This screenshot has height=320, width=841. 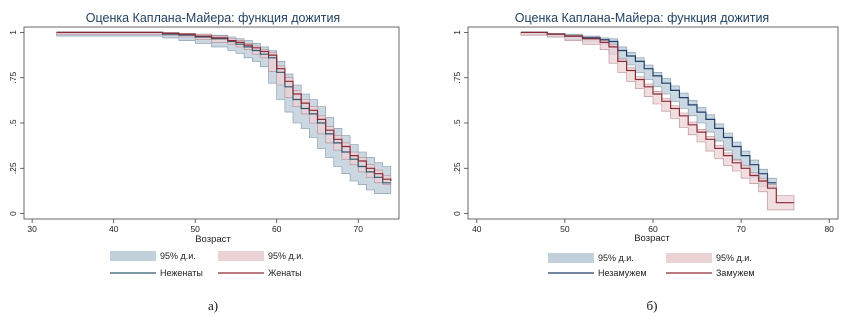 What do you see at coordinates (652, 238) in the screenshot?
I see `panel-b-x-axis-title: Возраст` at bounding box center [652, 238].